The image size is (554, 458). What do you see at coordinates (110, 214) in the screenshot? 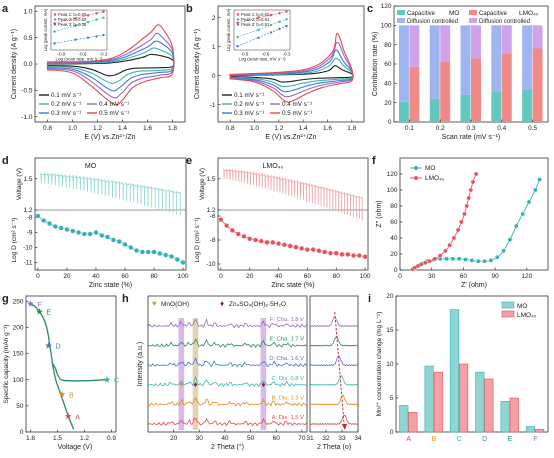
I see `axes-frame` at bounding box center [110, 214].